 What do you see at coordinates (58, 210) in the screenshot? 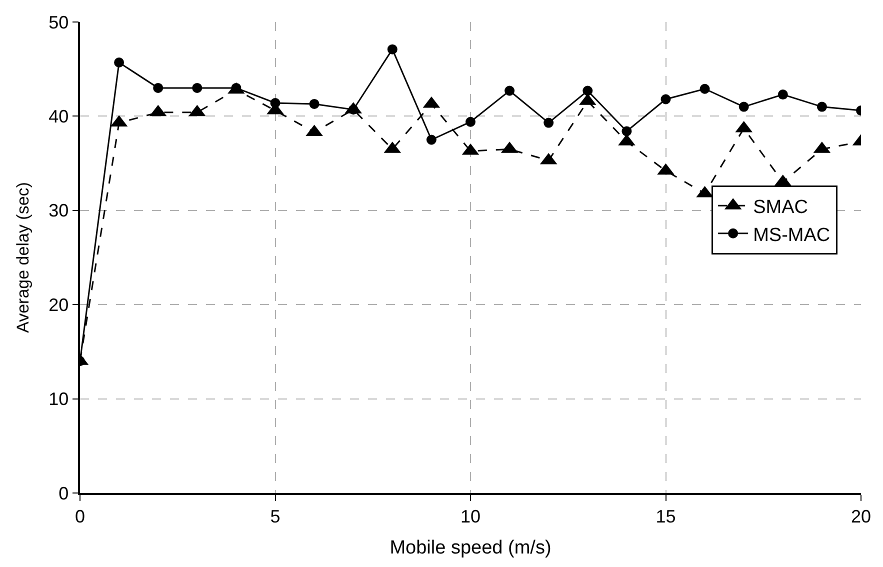
I see `y-tick-label: 30` at bounding box center [58, 210].